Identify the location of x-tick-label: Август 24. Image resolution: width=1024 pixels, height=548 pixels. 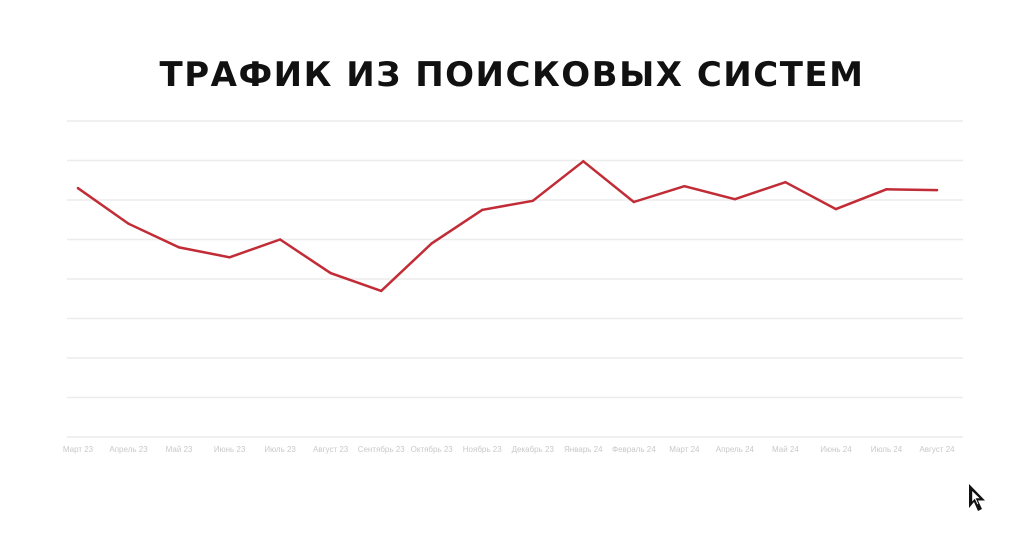
(937, 449).